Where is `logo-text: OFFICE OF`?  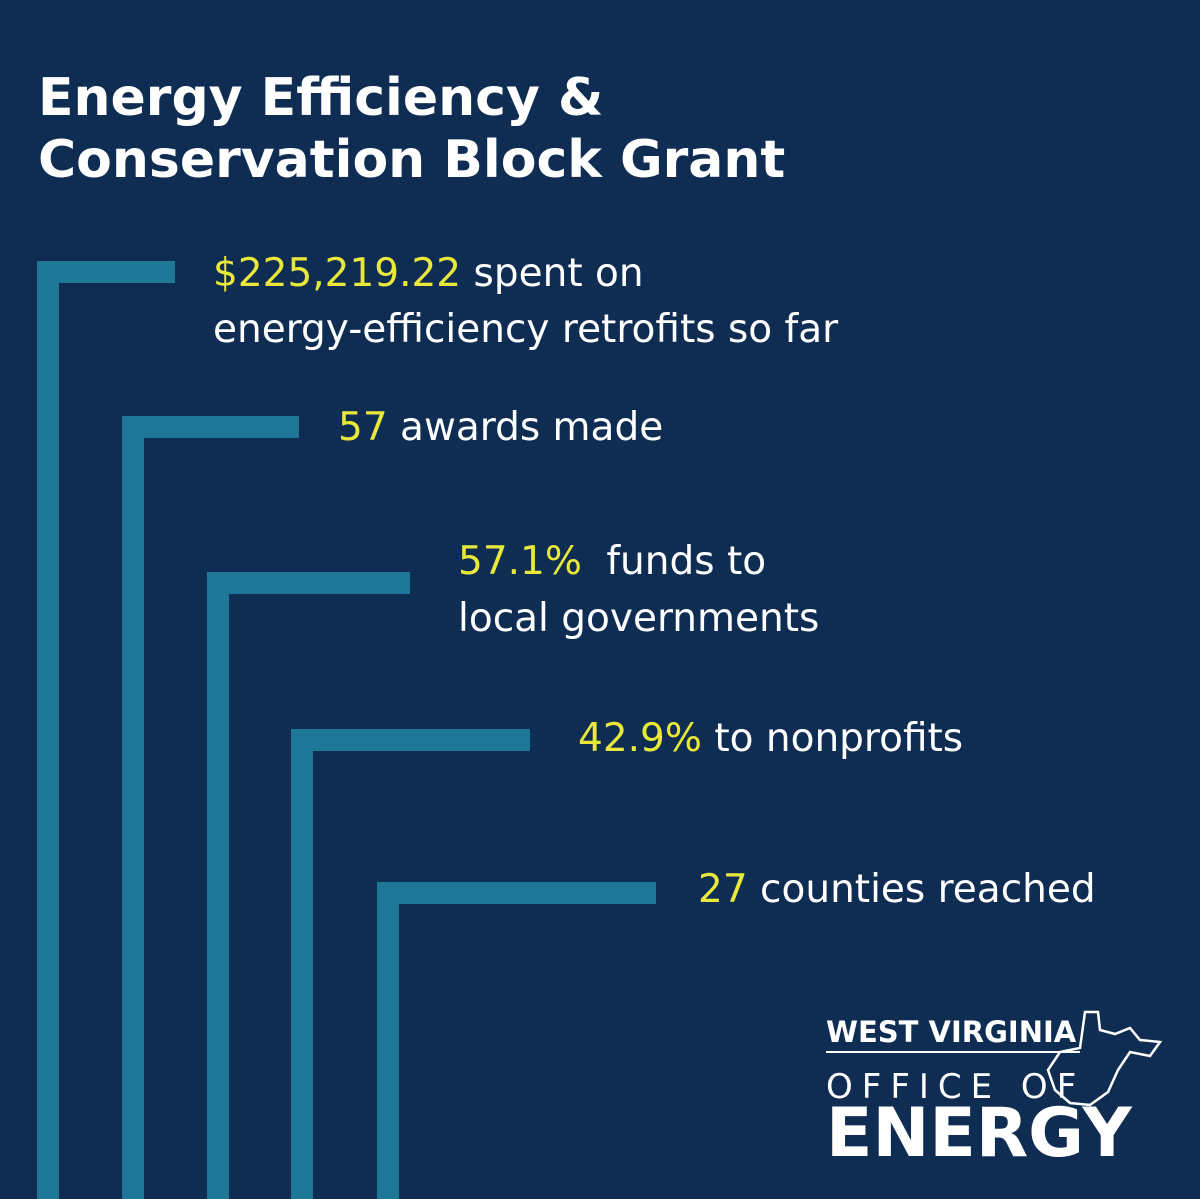 logo-text: OFFICE OF is located at coordinates (955, 1087).